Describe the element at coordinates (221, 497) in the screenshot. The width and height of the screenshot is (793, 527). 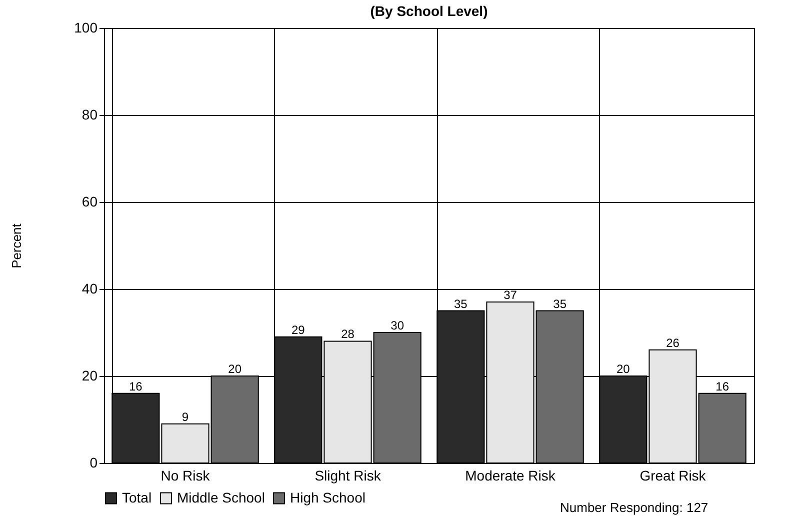
I see `legend-label: Middle School` at that location.